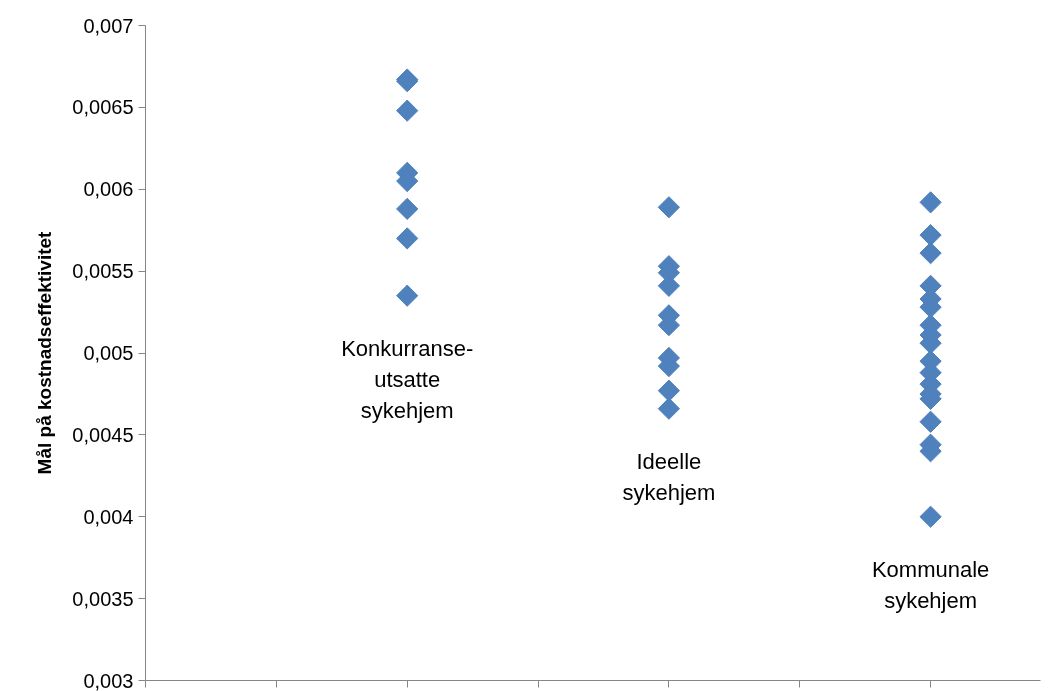 This screenshot has height=691, width=1052. What do you see at coordinates (103, 271) in the screenshot?
I see `y-tick-label: 0,0055` at bounding box center [103, 271].